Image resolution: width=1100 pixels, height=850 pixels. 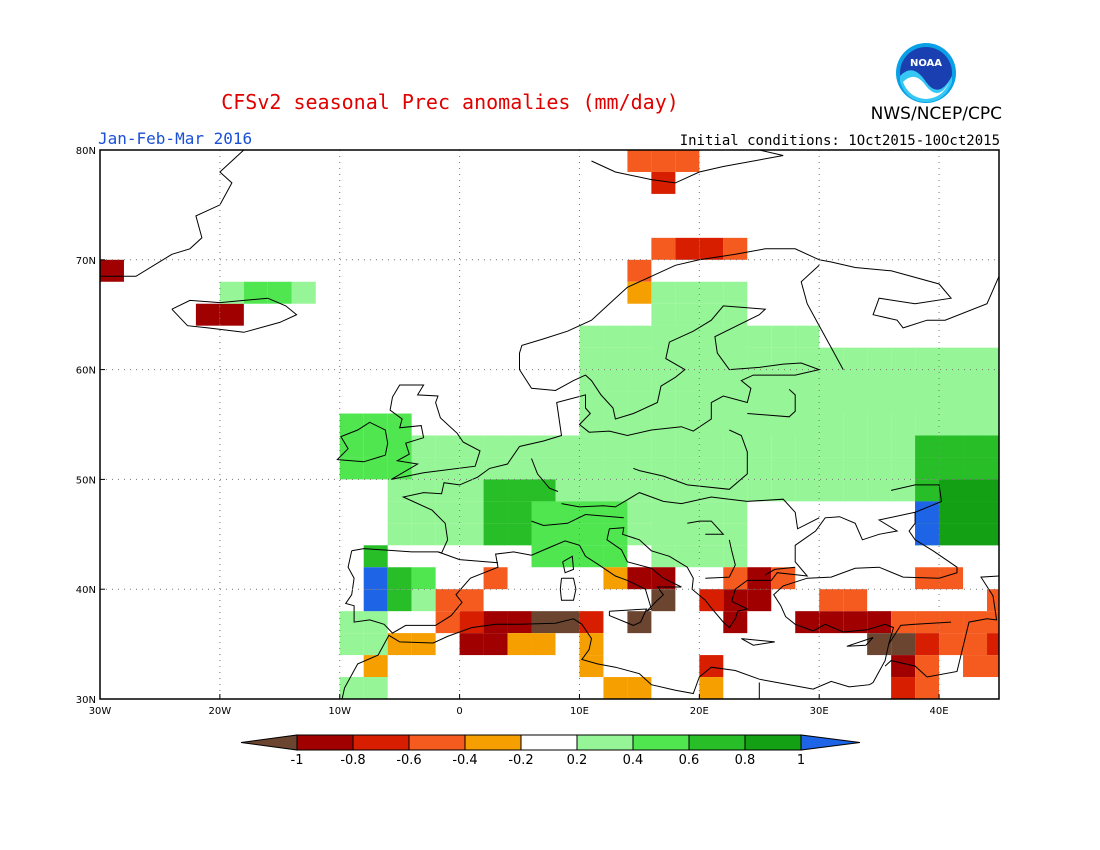 I want to click on x-tick-label: 0, so click(x=459, y=711).